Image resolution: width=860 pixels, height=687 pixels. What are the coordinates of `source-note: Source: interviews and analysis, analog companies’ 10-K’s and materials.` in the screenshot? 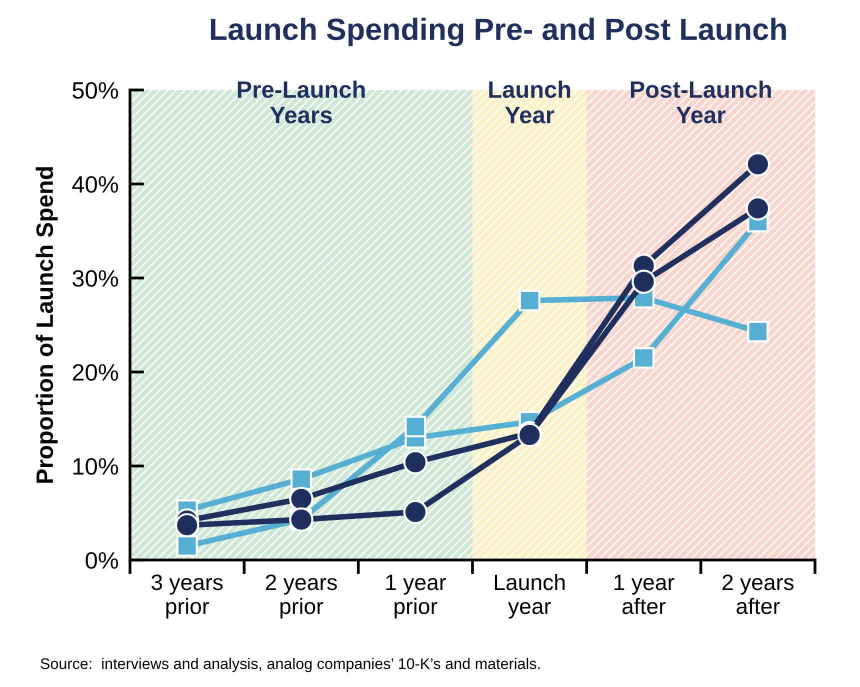 It's located at (290, 665).